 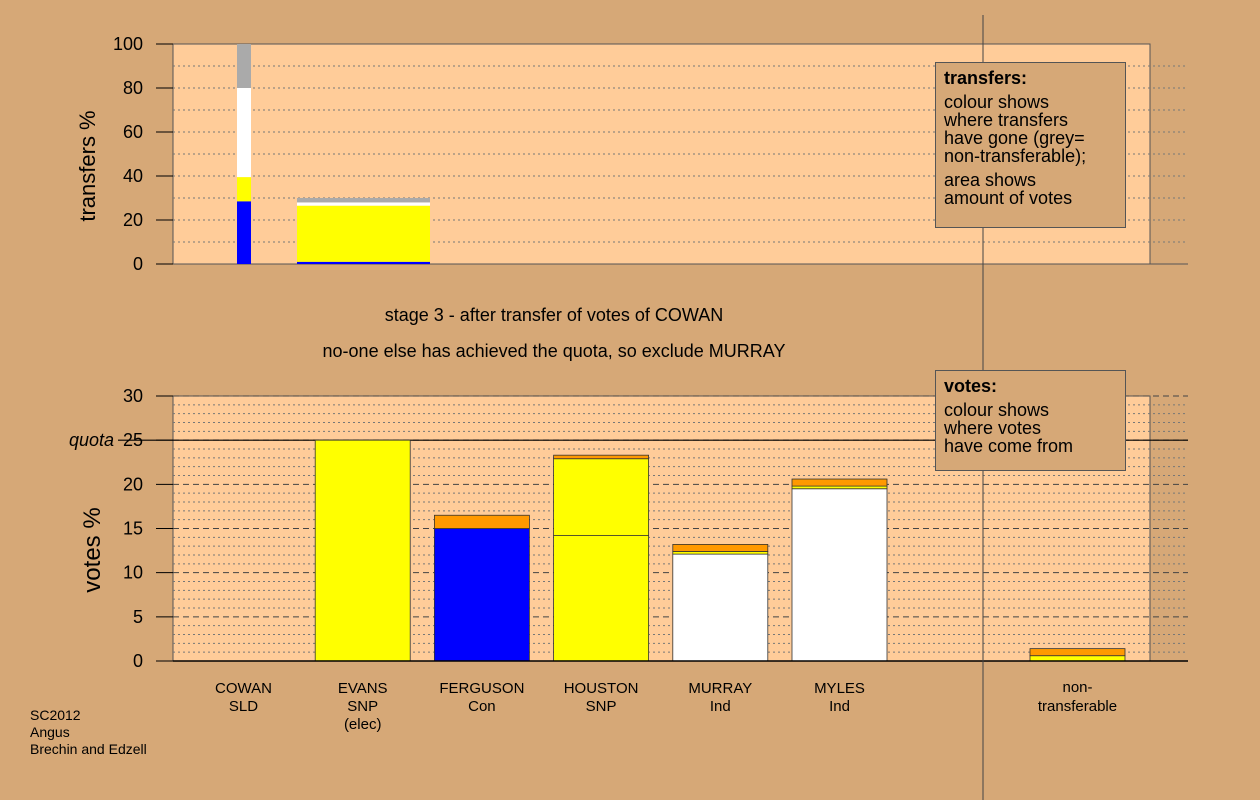 I want to click on candidate-party-label: SLD, so click(x=243, y=706).